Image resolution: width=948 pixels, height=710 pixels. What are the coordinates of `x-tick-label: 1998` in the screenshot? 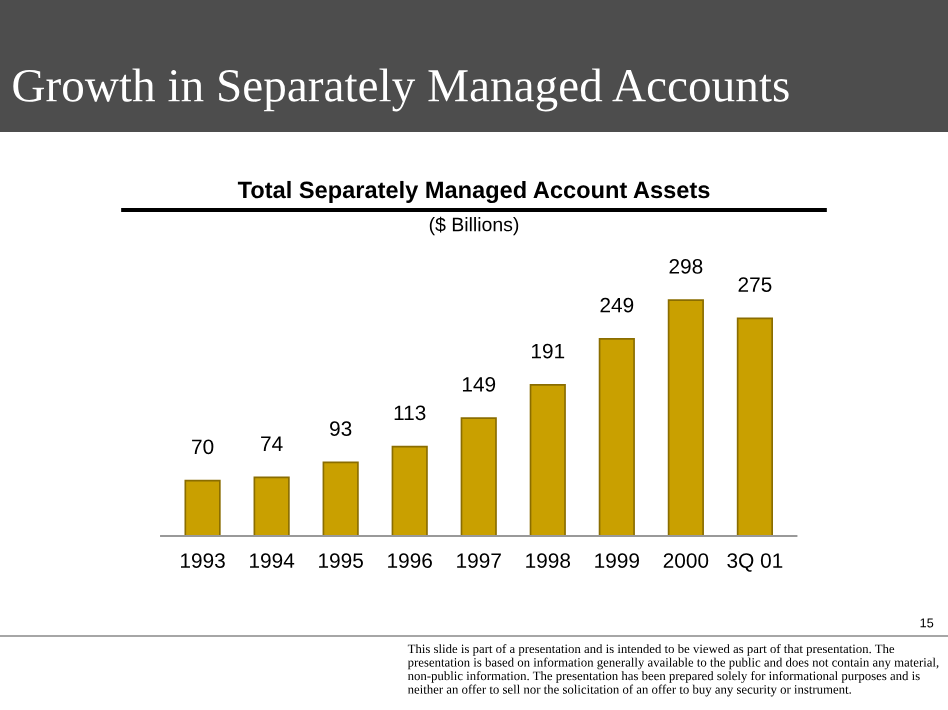 It's located at (548, 560).